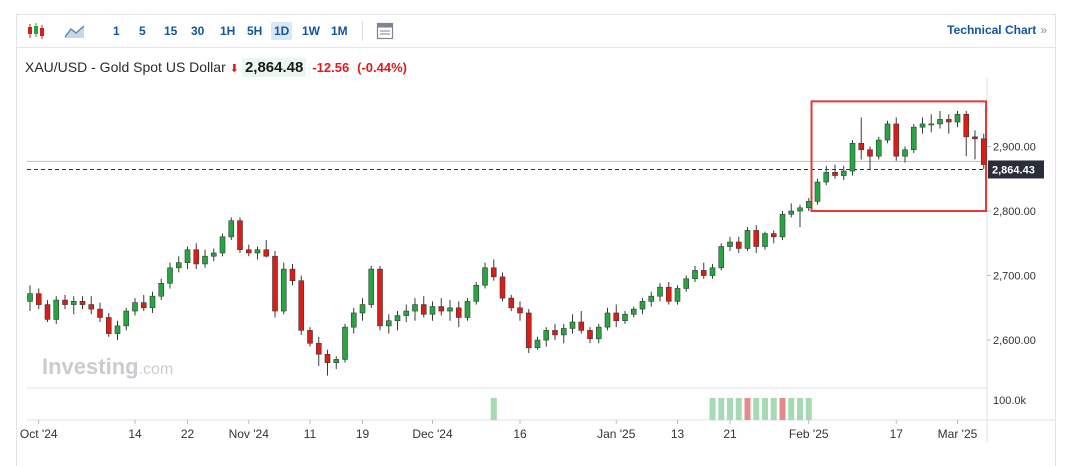 The height and width of the screenshot is (466, 1070). What do you see at coordinates (228, 31) in the screenshot?
I see `timeframe-1h: 1H` at bounding box center [228, 31].